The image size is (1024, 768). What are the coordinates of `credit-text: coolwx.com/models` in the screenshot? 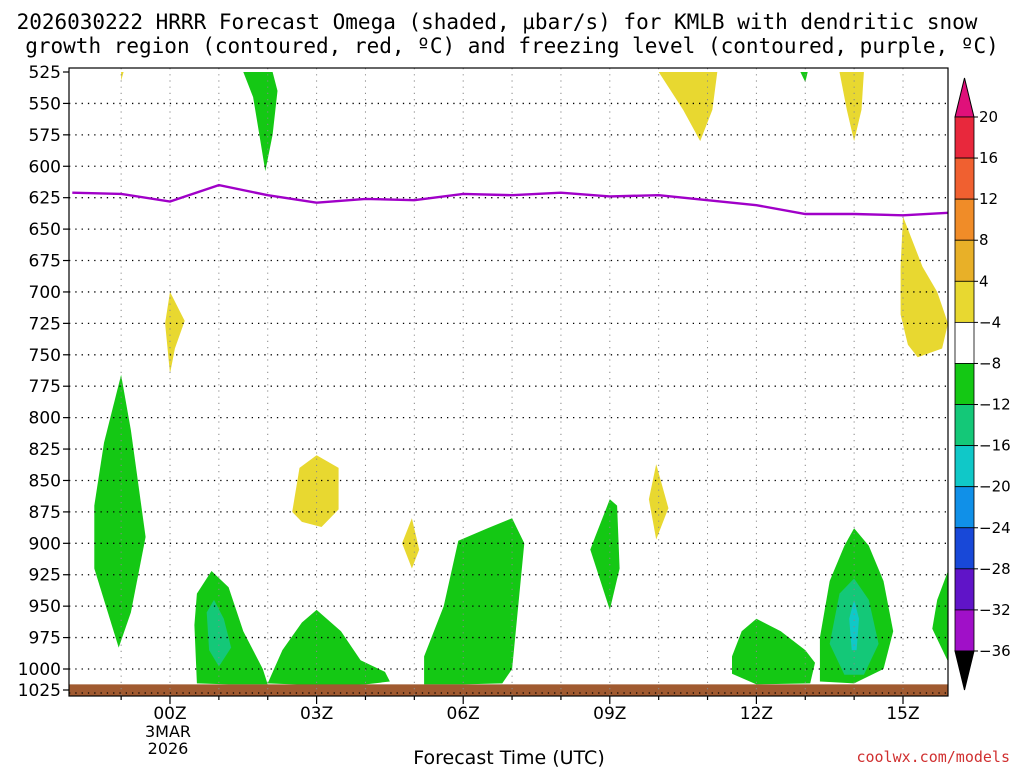 It's located at (933, 757).